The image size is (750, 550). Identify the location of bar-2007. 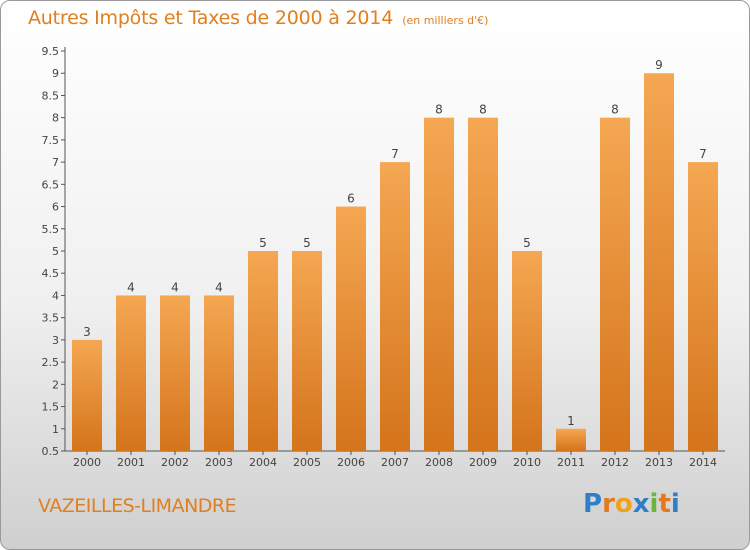
(395, 306).